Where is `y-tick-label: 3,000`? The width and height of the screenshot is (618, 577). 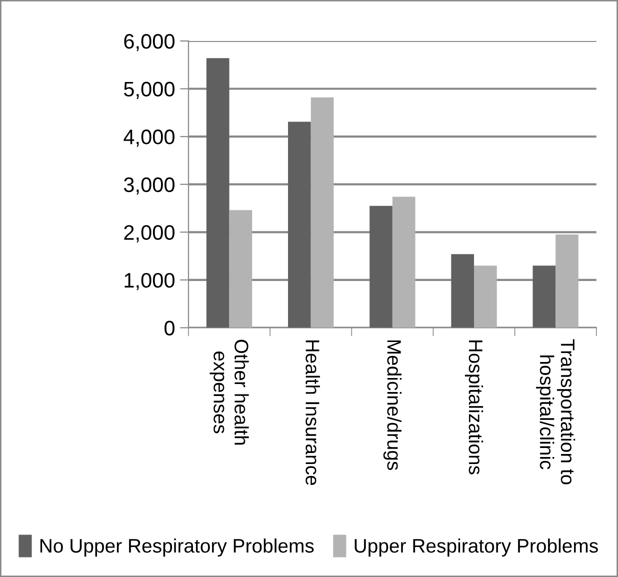
y-tick-label: 3,000 is located at coordinates (149, 186).